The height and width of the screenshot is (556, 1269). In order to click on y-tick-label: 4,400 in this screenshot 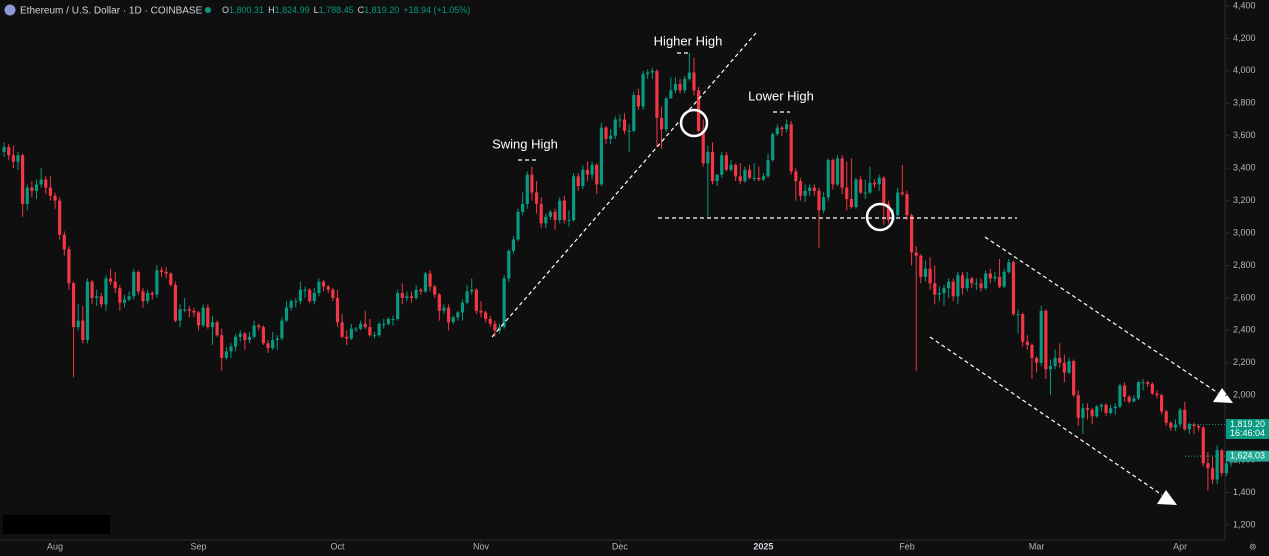, I will do `click(1244, 5)`.